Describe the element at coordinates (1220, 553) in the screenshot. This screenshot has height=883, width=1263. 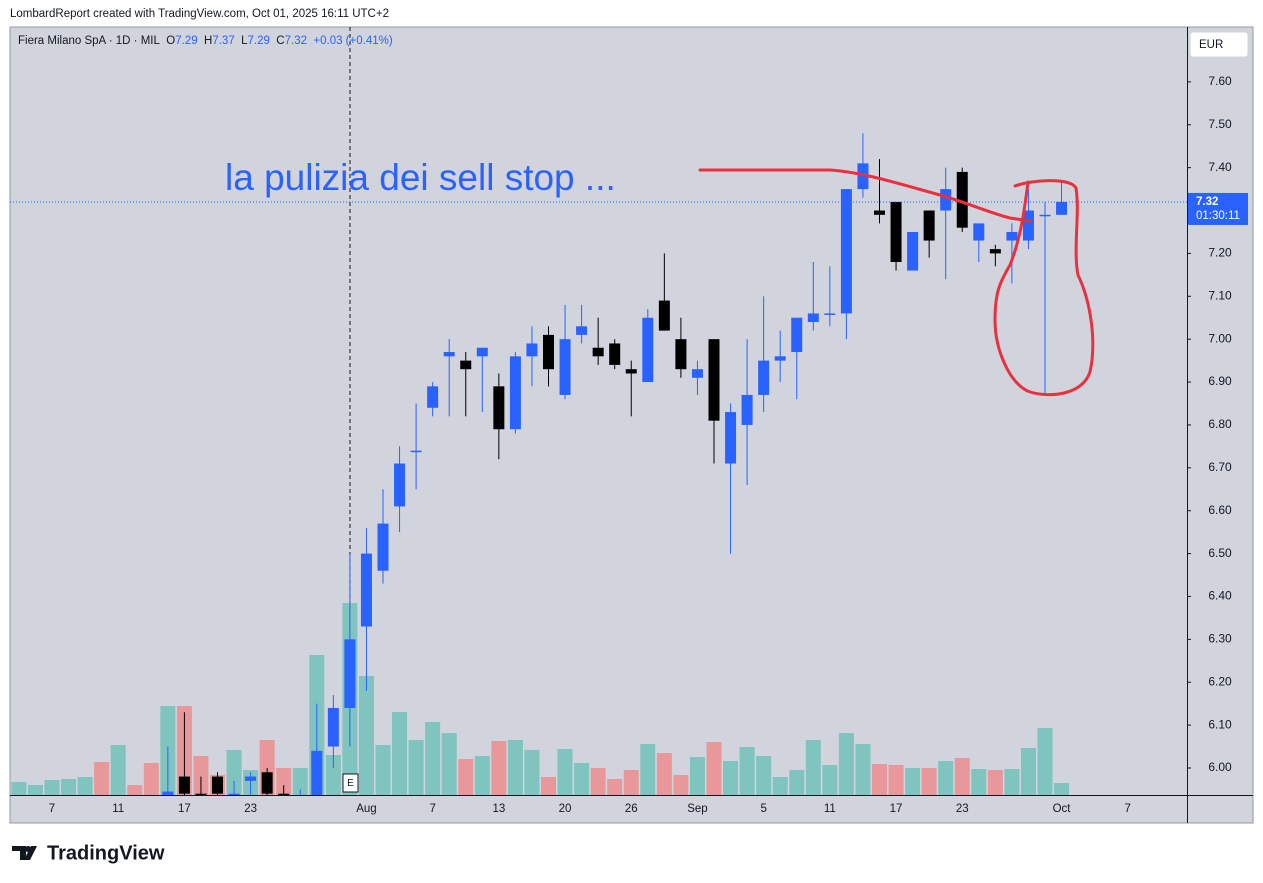
I see `y-tick-label: 6.50` at that location.